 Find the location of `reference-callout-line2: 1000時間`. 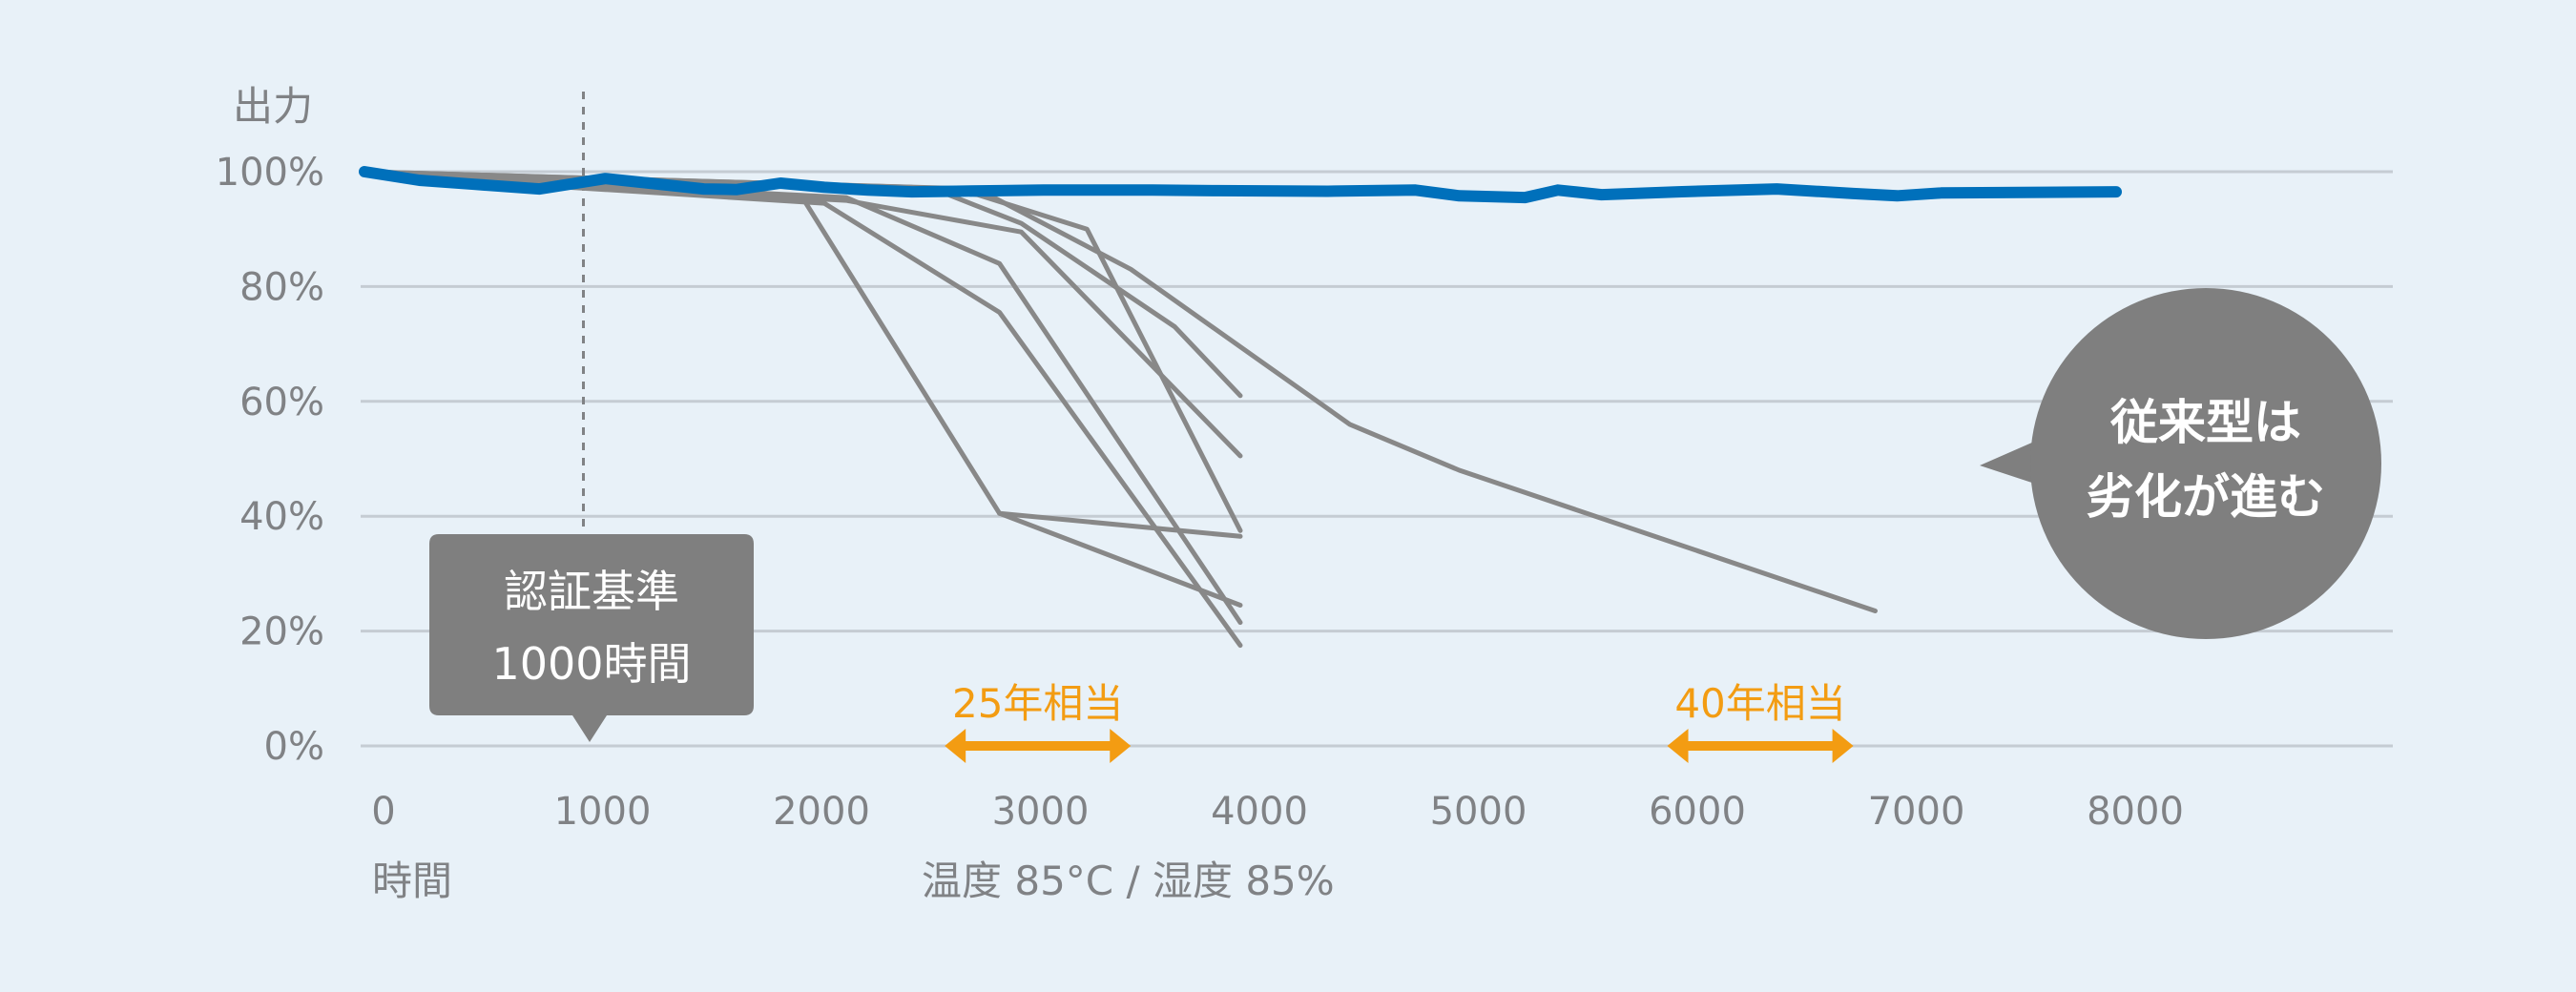

reference-callout-line2: 1000時間 is located at coordinates (591, 664).